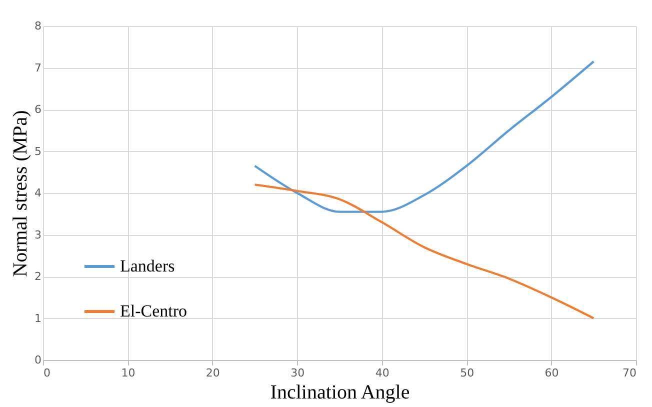 The image size is (652, 407). Describe the element at coordinates (38, 276) in the screenshot. I see `y-tick-label: 2` at that location.